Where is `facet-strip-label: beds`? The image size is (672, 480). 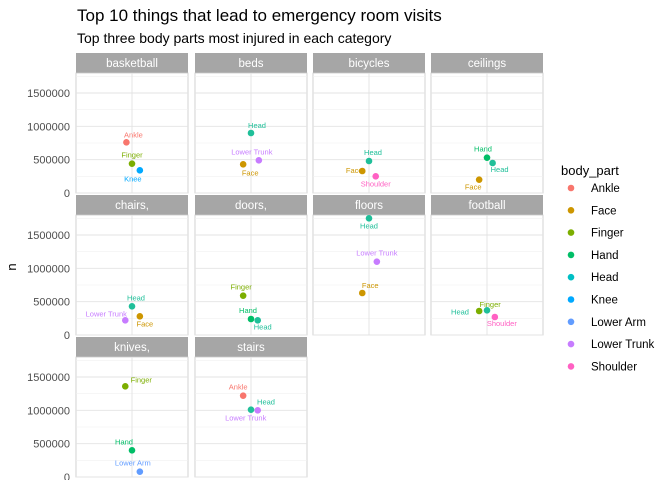
facet-strip-label: beds is located at coordinates (251, 64).